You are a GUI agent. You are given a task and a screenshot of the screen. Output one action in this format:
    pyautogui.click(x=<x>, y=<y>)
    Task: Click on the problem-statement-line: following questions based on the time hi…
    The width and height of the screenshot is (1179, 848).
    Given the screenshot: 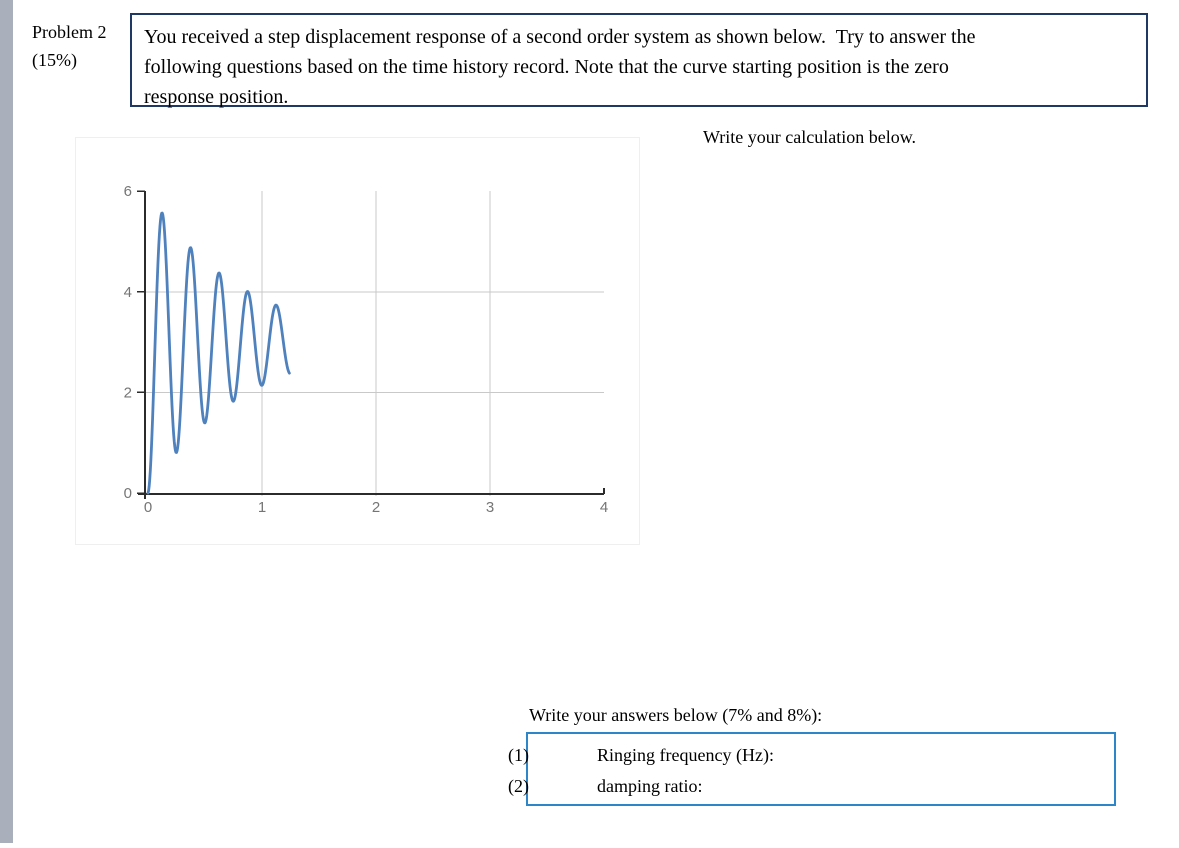 What is the action you would take?
    pyautogui.click(x=546, y=67)
    